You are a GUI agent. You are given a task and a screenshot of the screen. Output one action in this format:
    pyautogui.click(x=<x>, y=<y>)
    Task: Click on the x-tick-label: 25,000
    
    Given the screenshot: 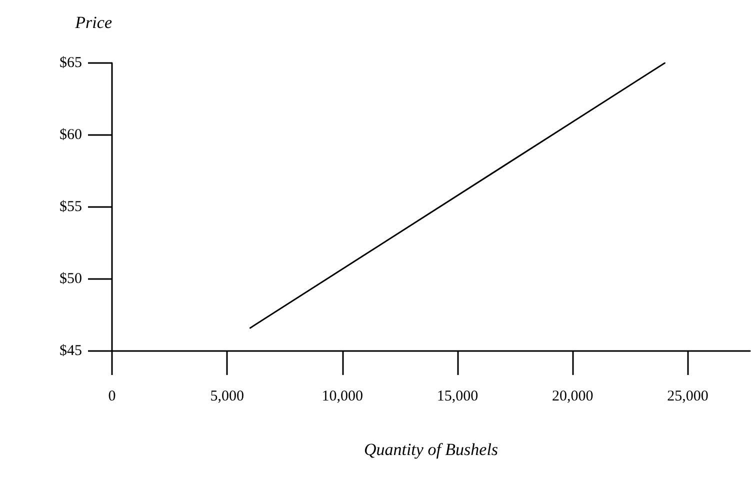 What is the action you would take?
    pyautogui.click(x=687, y=396)
    